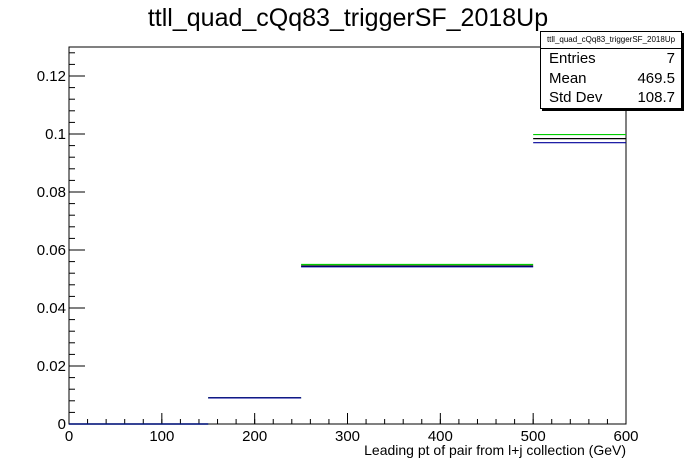 This screenshot has width=696, height=472. I want to click on stats-value: 7, so click(670, 58).